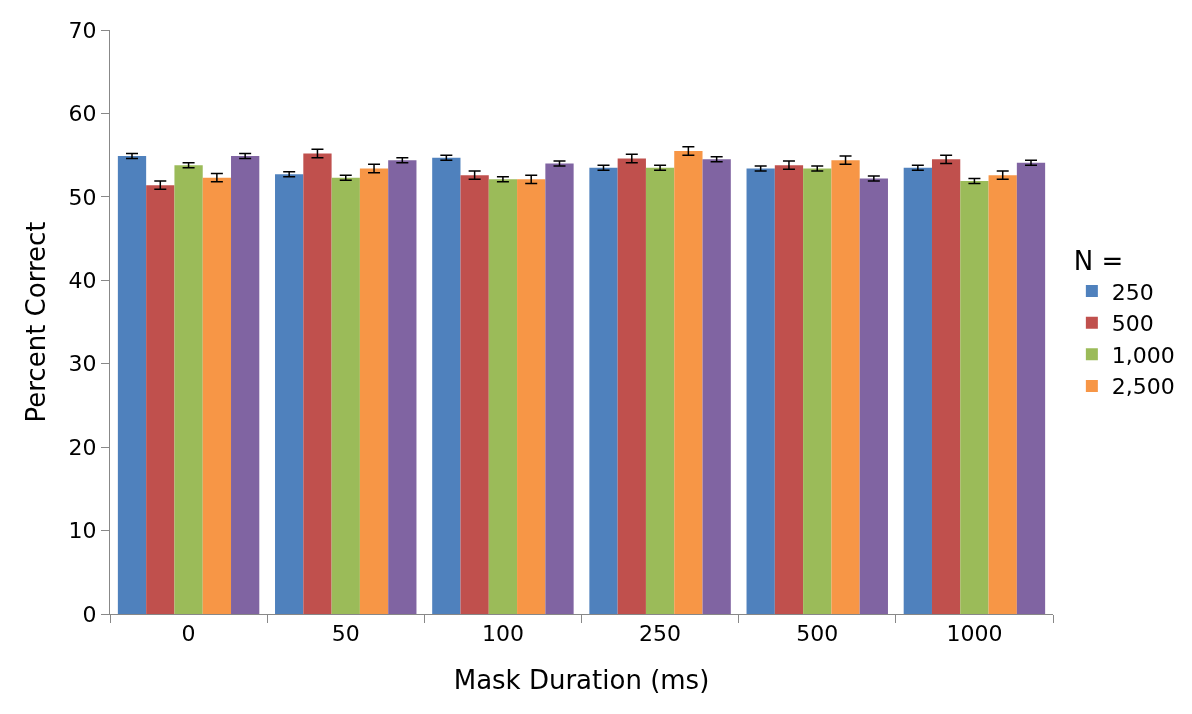  I want to click on x-tick-label: 50, so click(345, 634).